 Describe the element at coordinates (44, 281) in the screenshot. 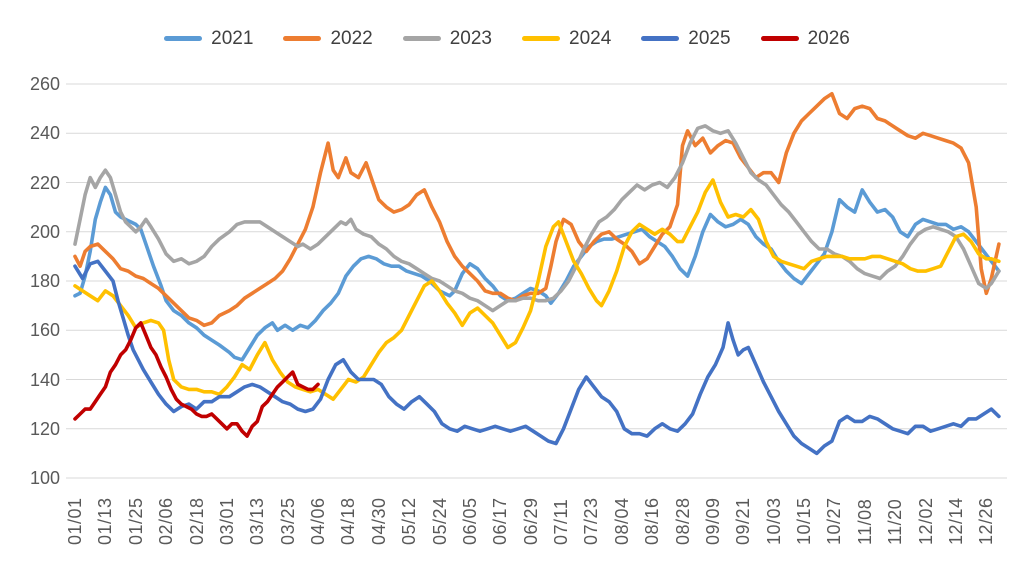

I see `y-tick-label: 180` at that location.